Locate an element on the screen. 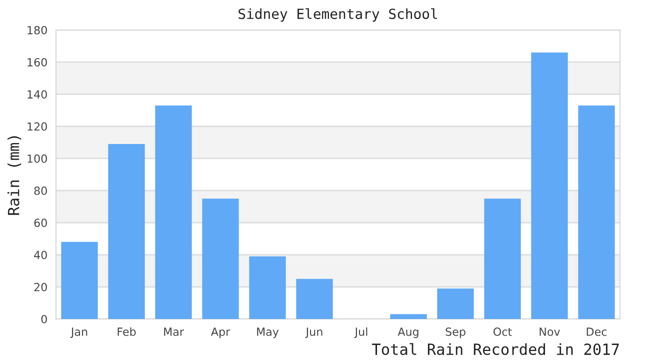  y-tick-label: 100 is located at coordinates (37, 158).